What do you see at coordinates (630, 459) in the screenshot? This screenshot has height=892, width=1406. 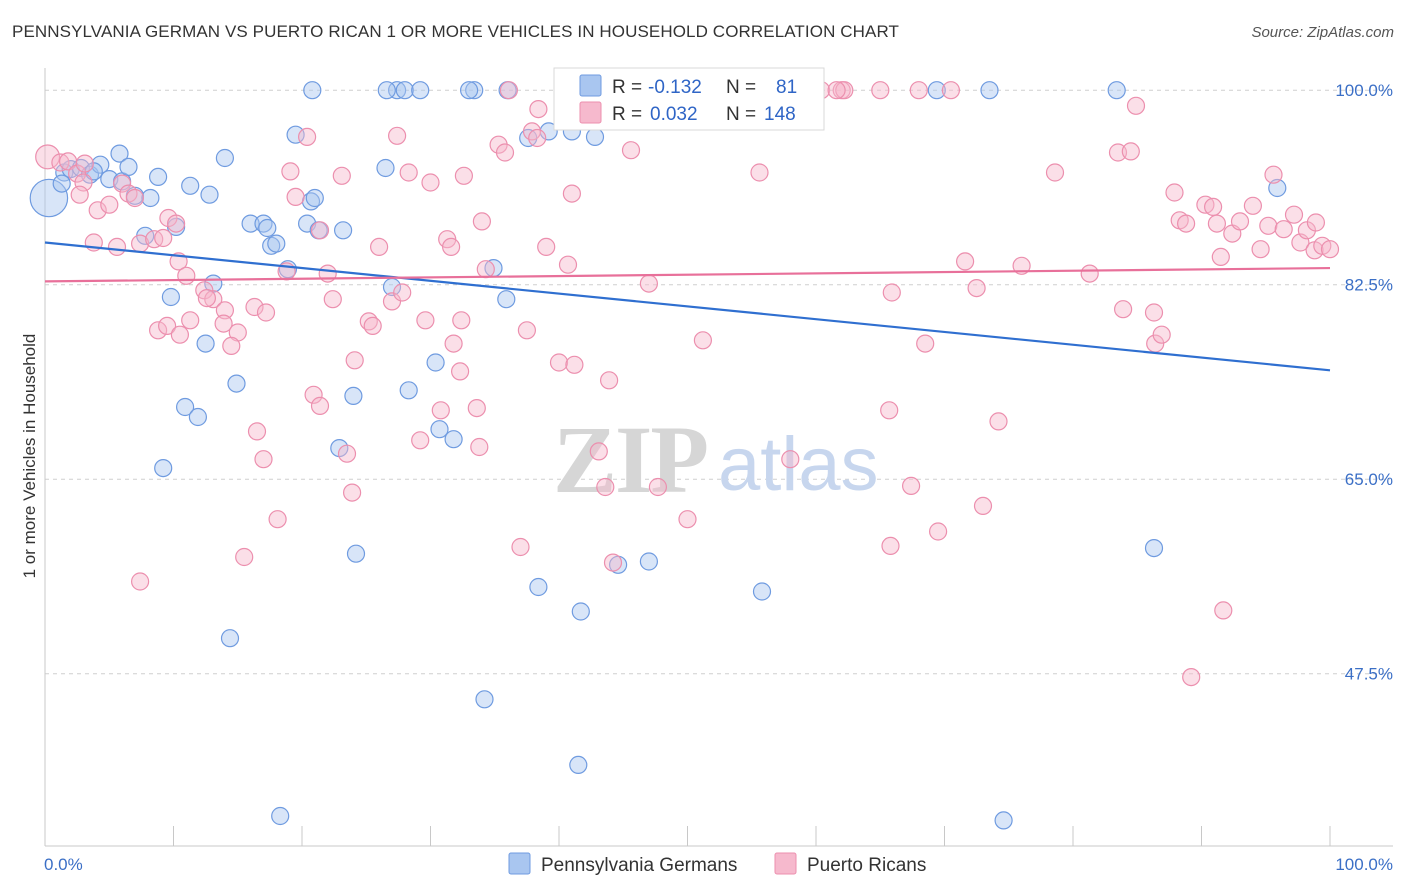 I see `watermark-zip: ZIP` at bounding box center [630, 459].